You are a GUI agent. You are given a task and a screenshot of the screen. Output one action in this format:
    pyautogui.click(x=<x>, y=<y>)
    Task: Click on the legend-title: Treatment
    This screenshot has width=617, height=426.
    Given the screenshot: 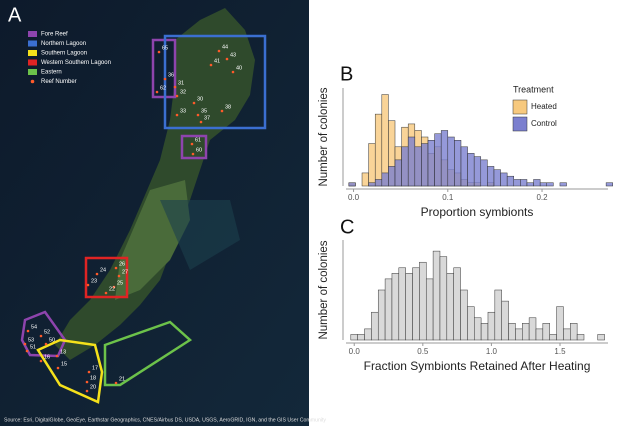 What is the action you would take?
    pyautogui.click(x=533, y=89)
    